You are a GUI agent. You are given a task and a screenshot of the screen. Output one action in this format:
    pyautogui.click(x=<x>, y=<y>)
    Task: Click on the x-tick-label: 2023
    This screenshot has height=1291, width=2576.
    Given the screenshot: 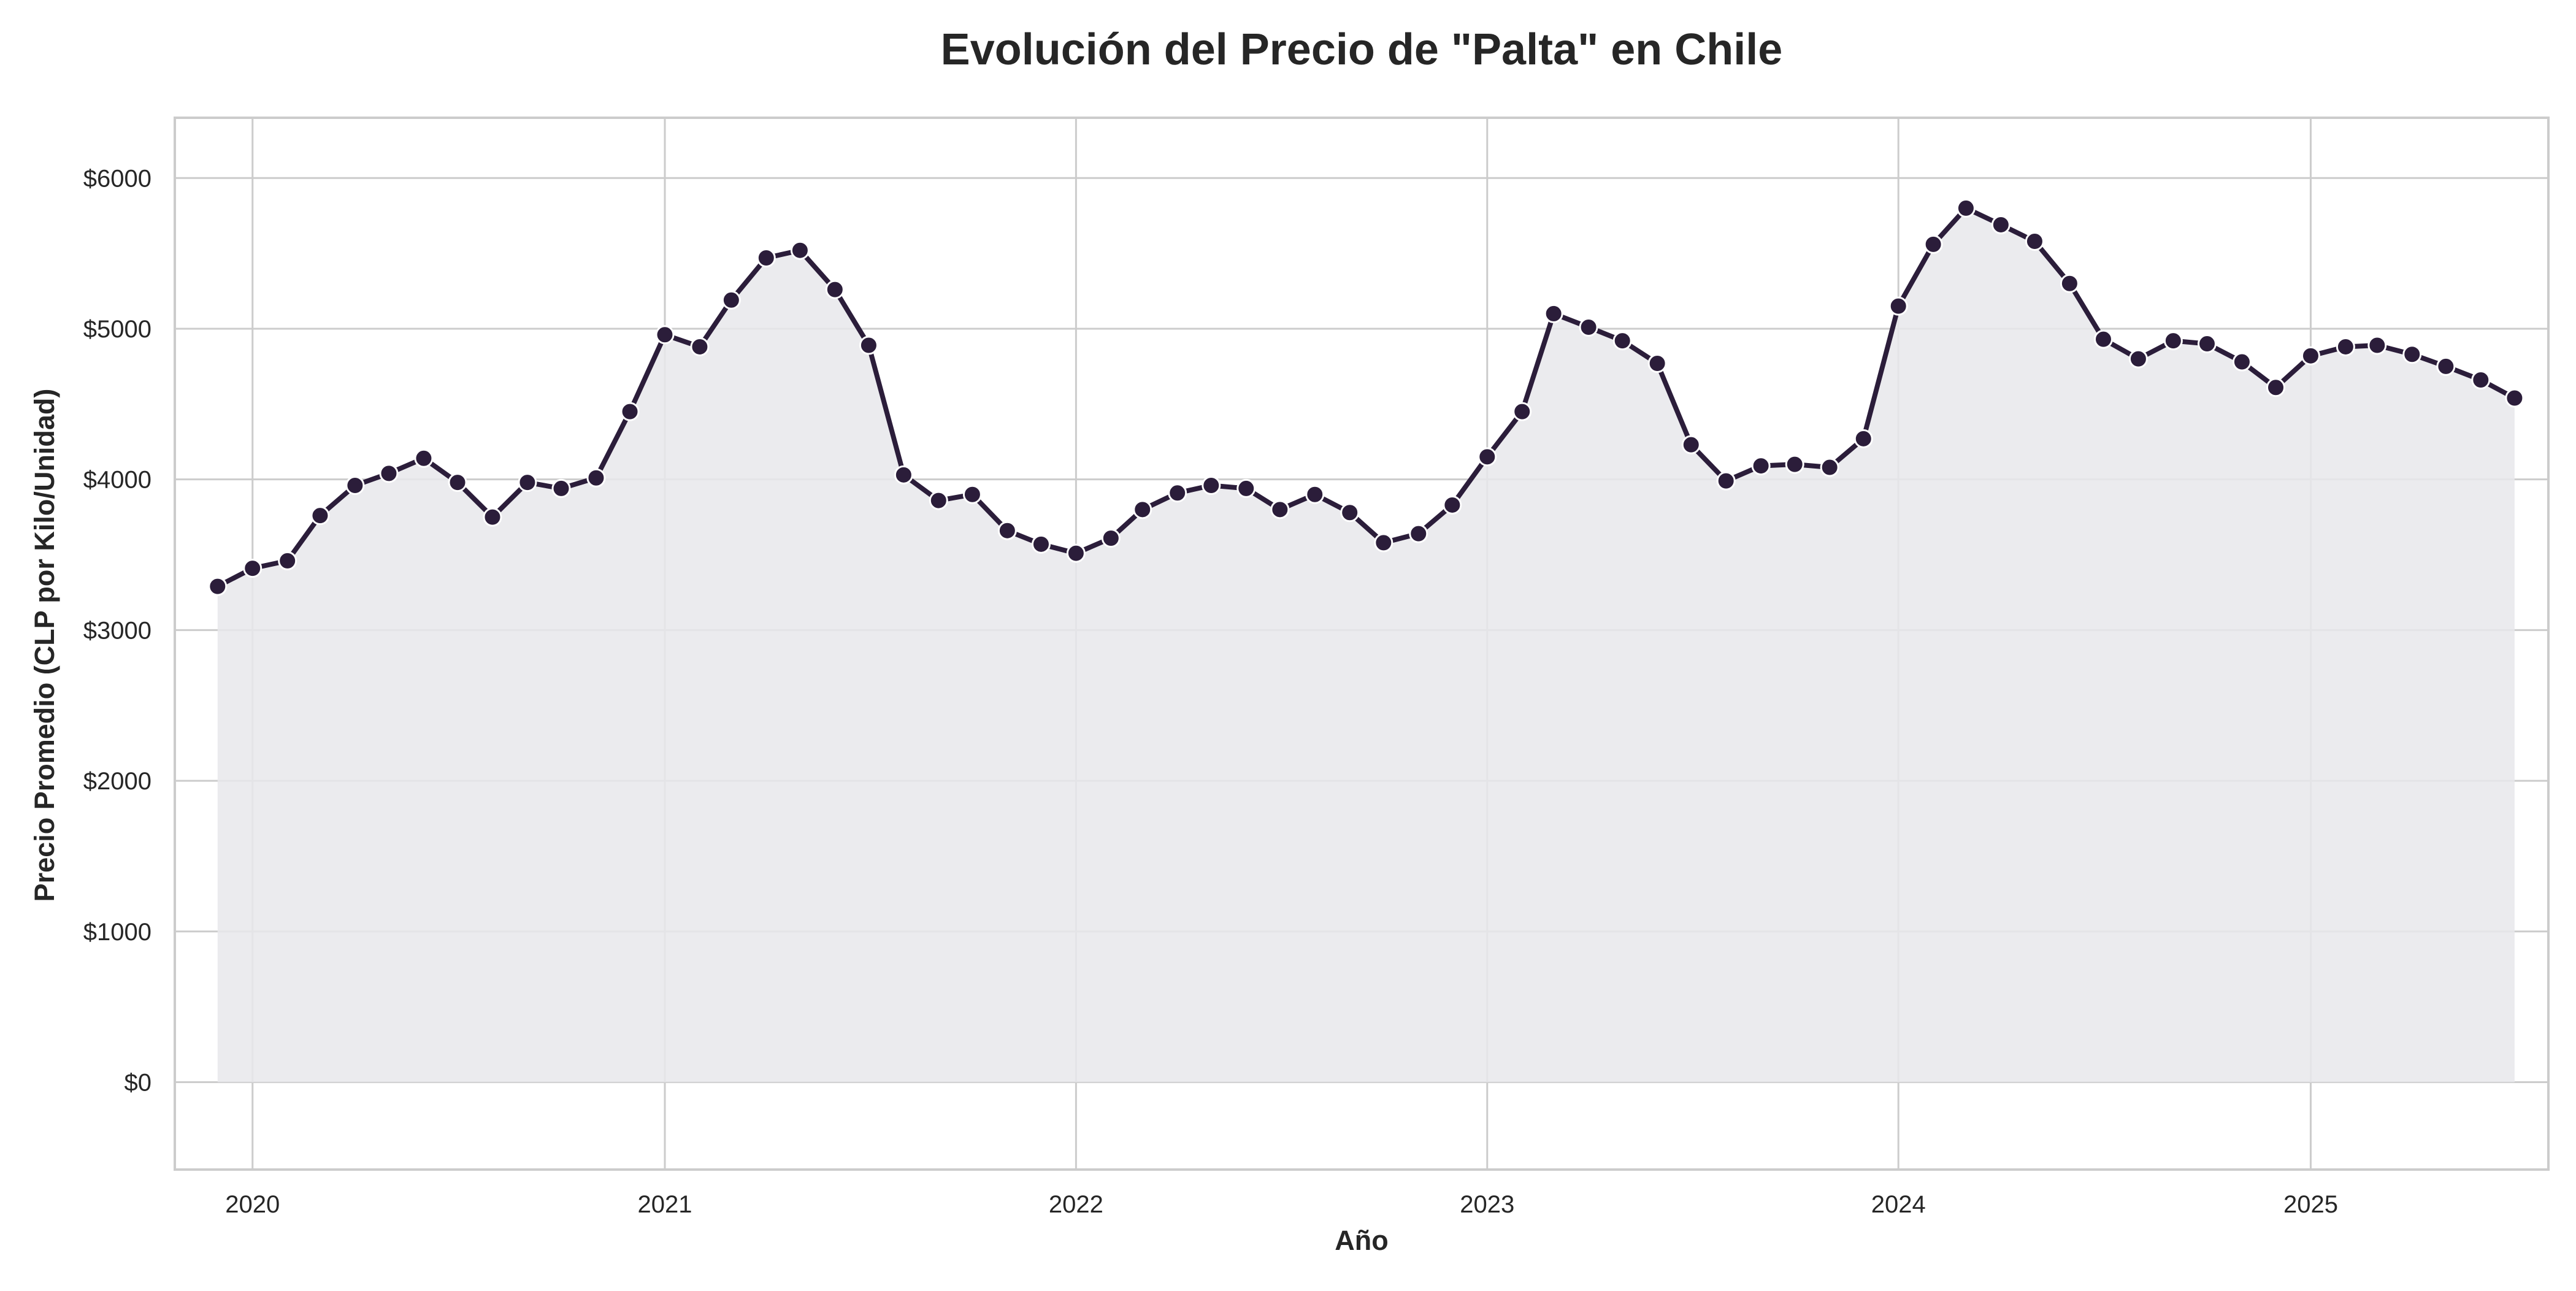 What is the action you would take?
    pyautogui.click(x=1487, y=1204)
    